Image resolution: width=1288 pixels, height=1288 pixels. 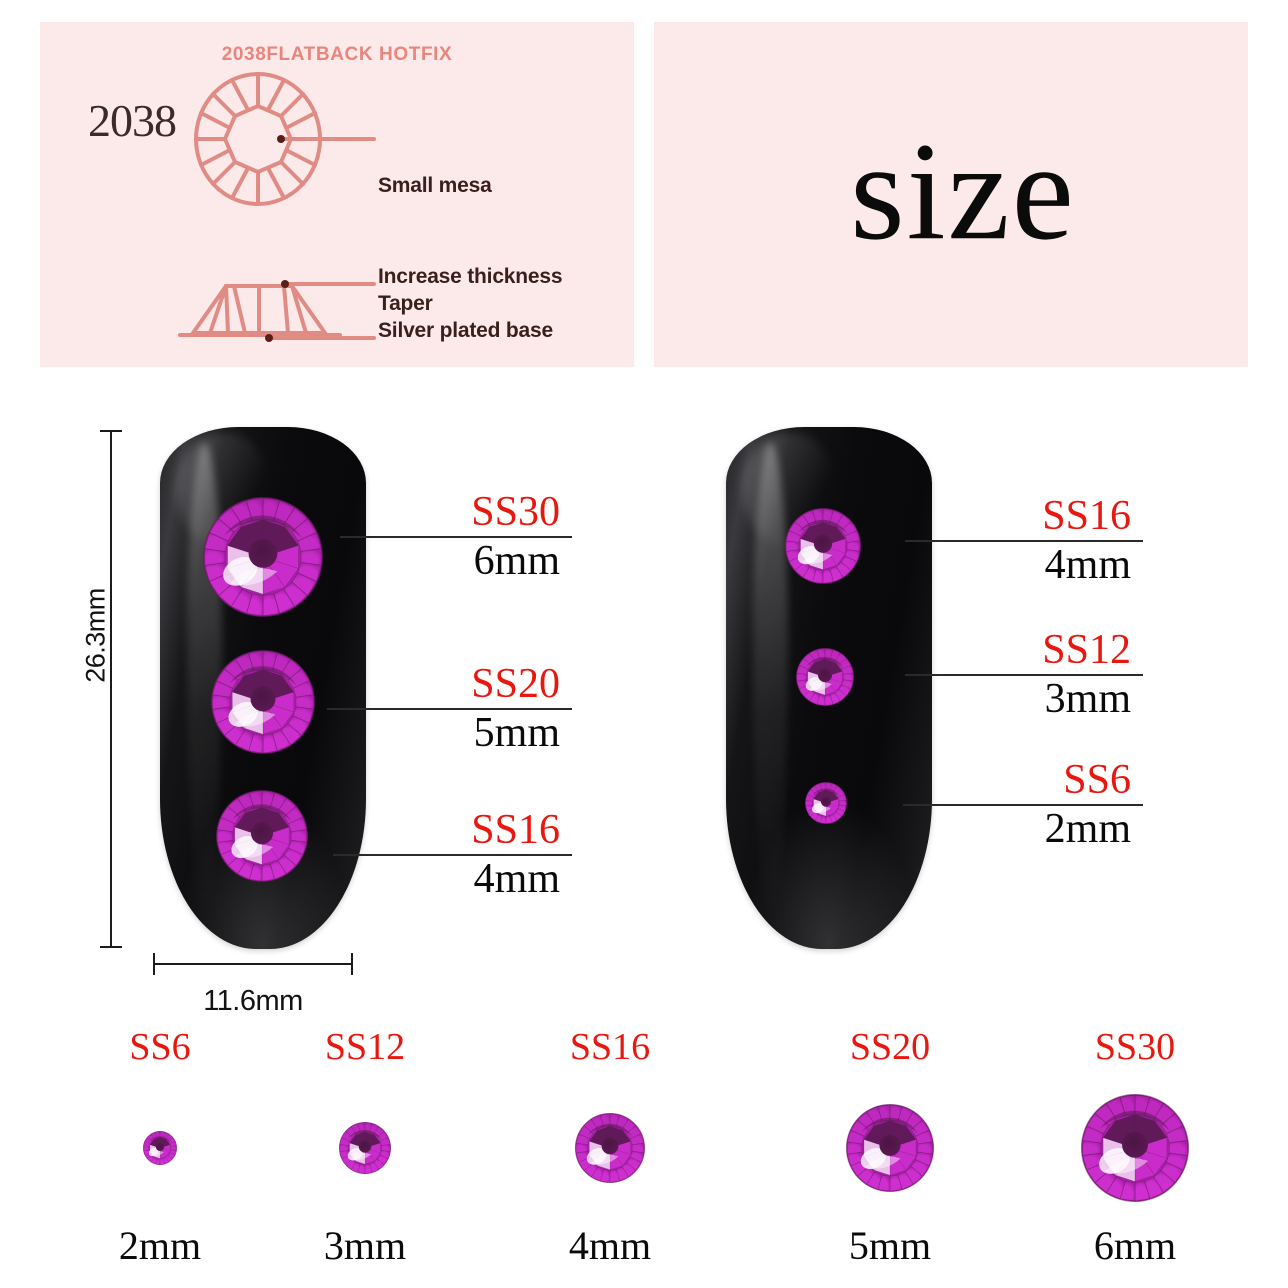 I want to click on size-cell-ss16: SS16 4mm, so click(x=610, y=1154).